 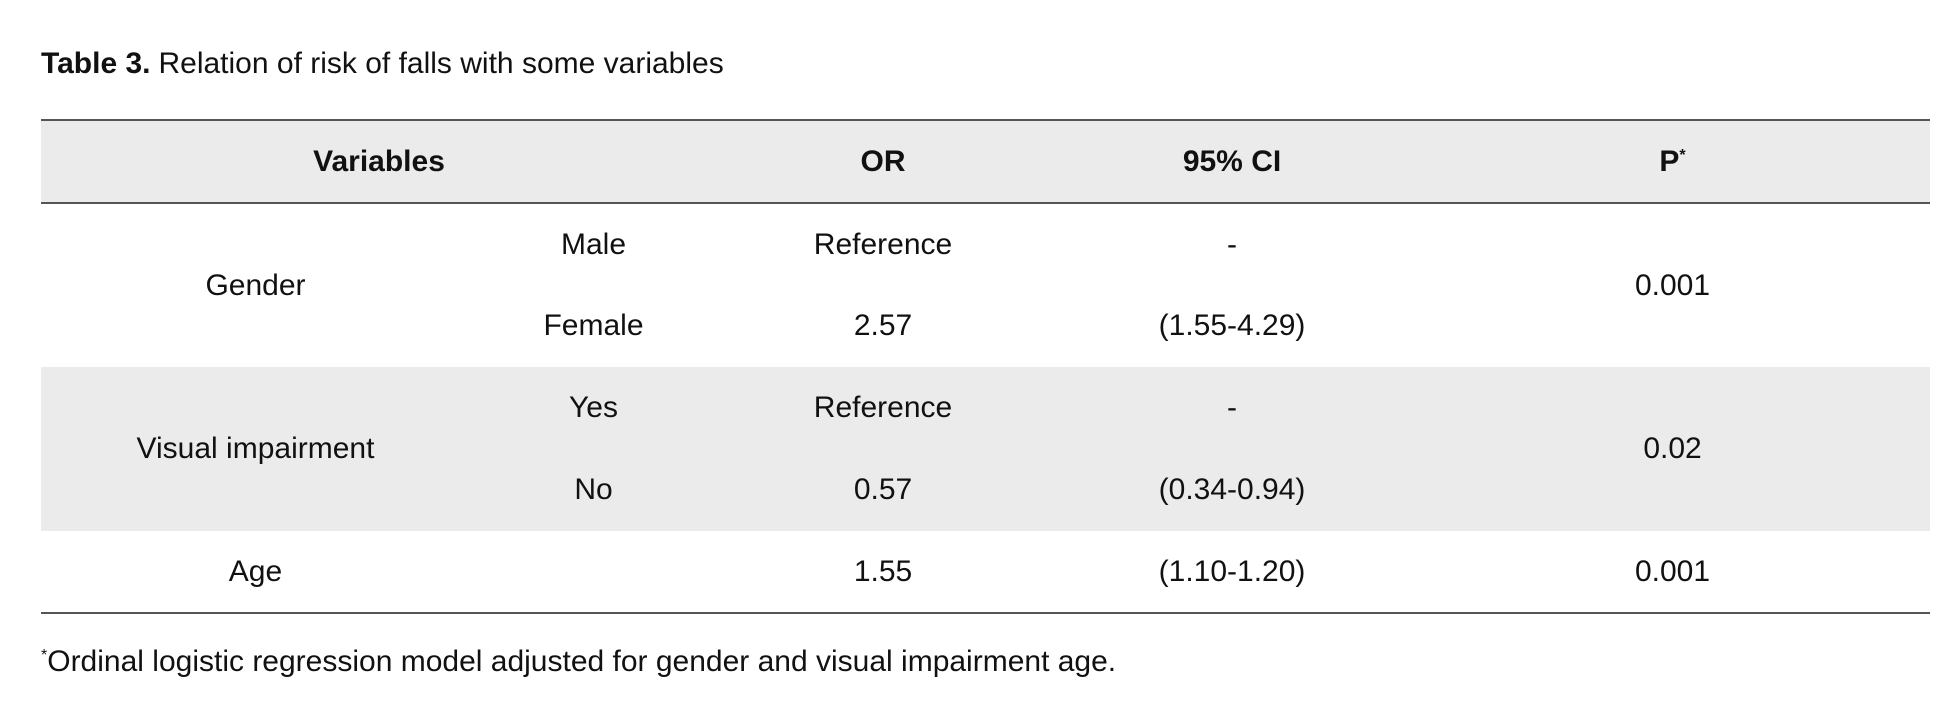 I want to click on cell-p-age: 0.001, so click(x=1673, y=572).